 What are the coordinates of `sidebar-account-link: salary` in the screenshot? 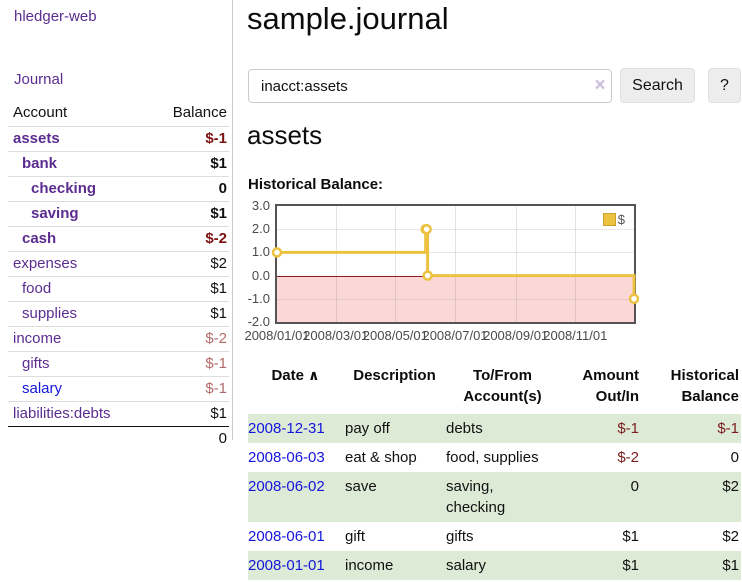 It's located at (42, 388).